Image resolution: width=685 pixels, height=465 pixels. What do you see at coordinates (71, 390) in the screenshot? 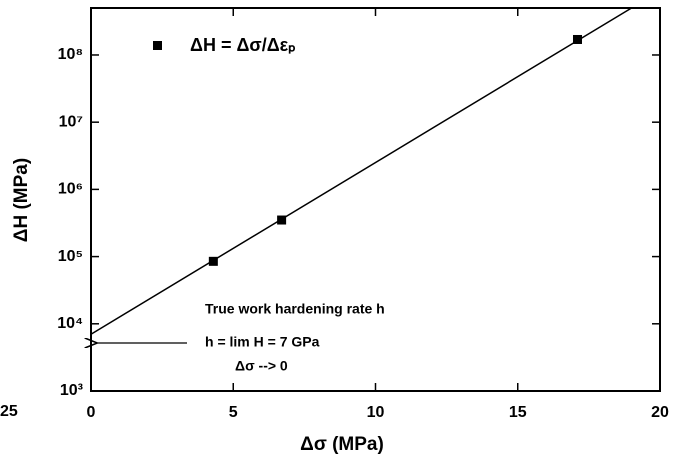
I see `y-tick-label: 10³` at bounding box center [71, 390].